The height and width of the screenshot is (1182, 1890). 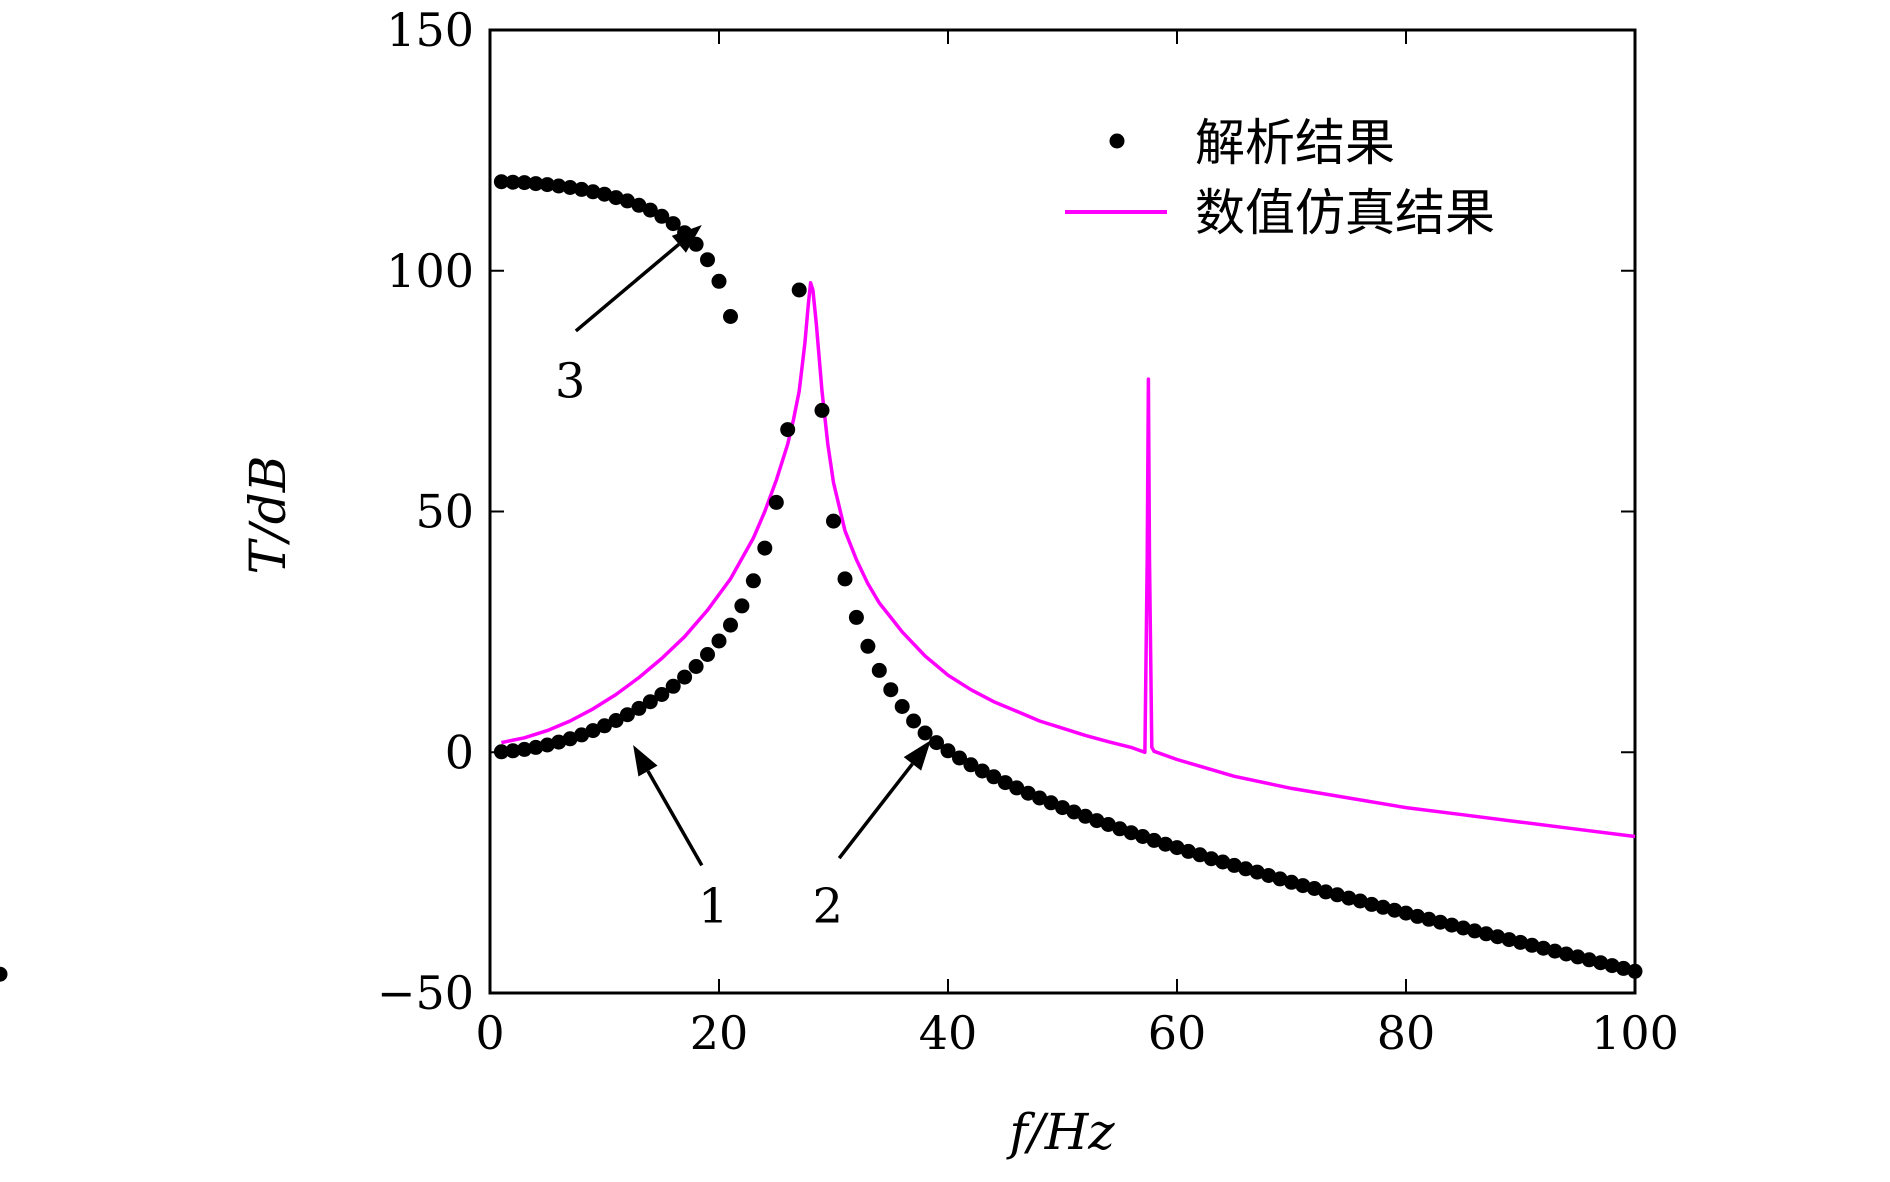 What do you see at coordinates (743, 579) in the screenshot?
I see `annotations: 1 2 3` at bounding box center [743, 579].